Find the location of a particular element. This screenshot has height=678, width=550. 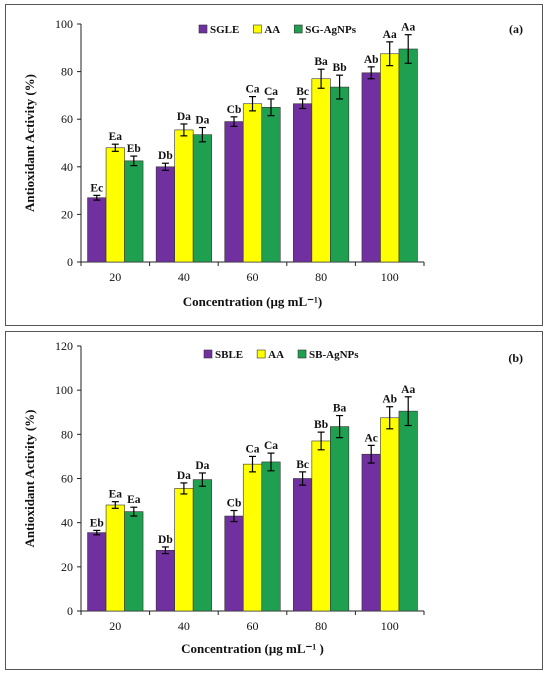

x-tick-label: 40 is located at coordinates (184, 626).